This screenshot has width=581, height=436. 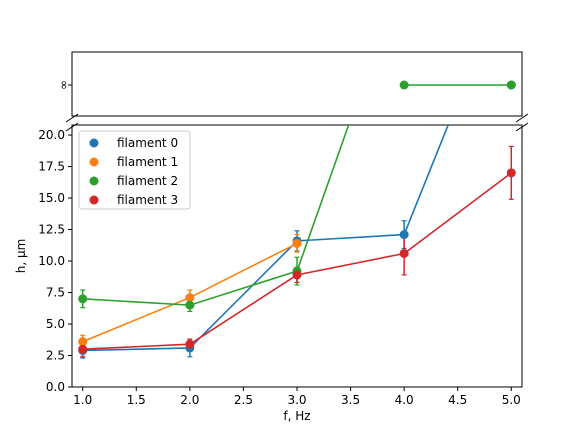 I want to click on axis-break-marks, so click(x=297, y=122).